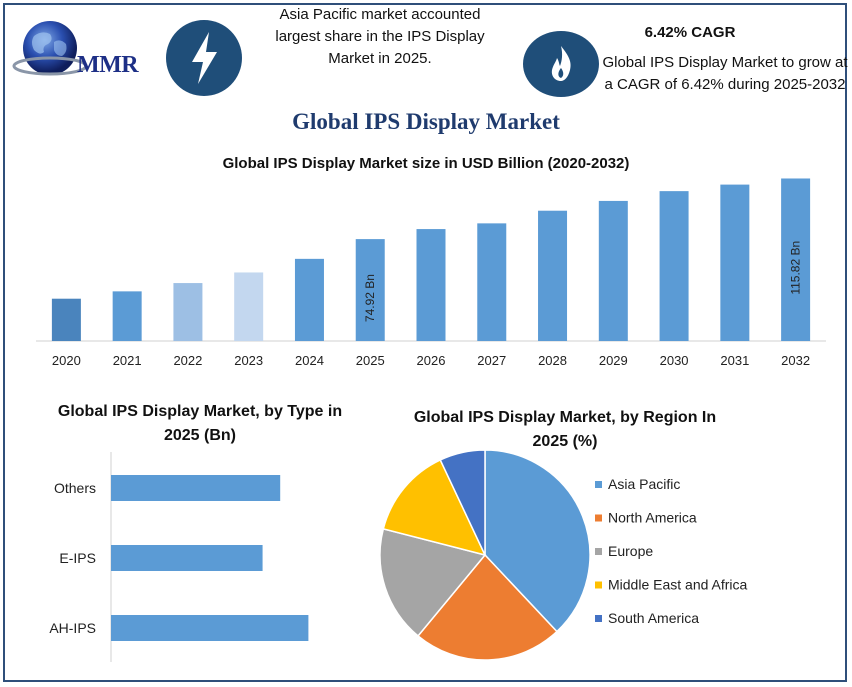 The image size is (852, 687). I want to click on legend-swatch-europe, so click(598, 551).